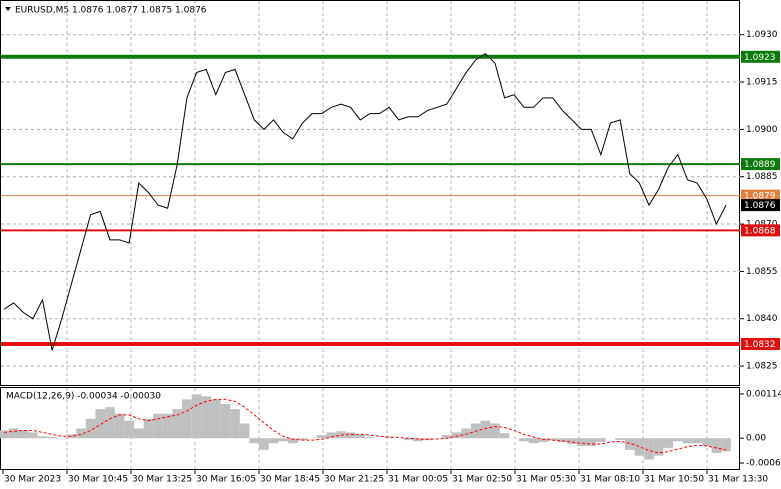 Image resolution: width=781 pixels, height=489 pixels. What do you see at coordinates (610, 480) in the screenshot?
I see `x-tick-label: 31 Mar 08:10` at bounding box center [610, 480].